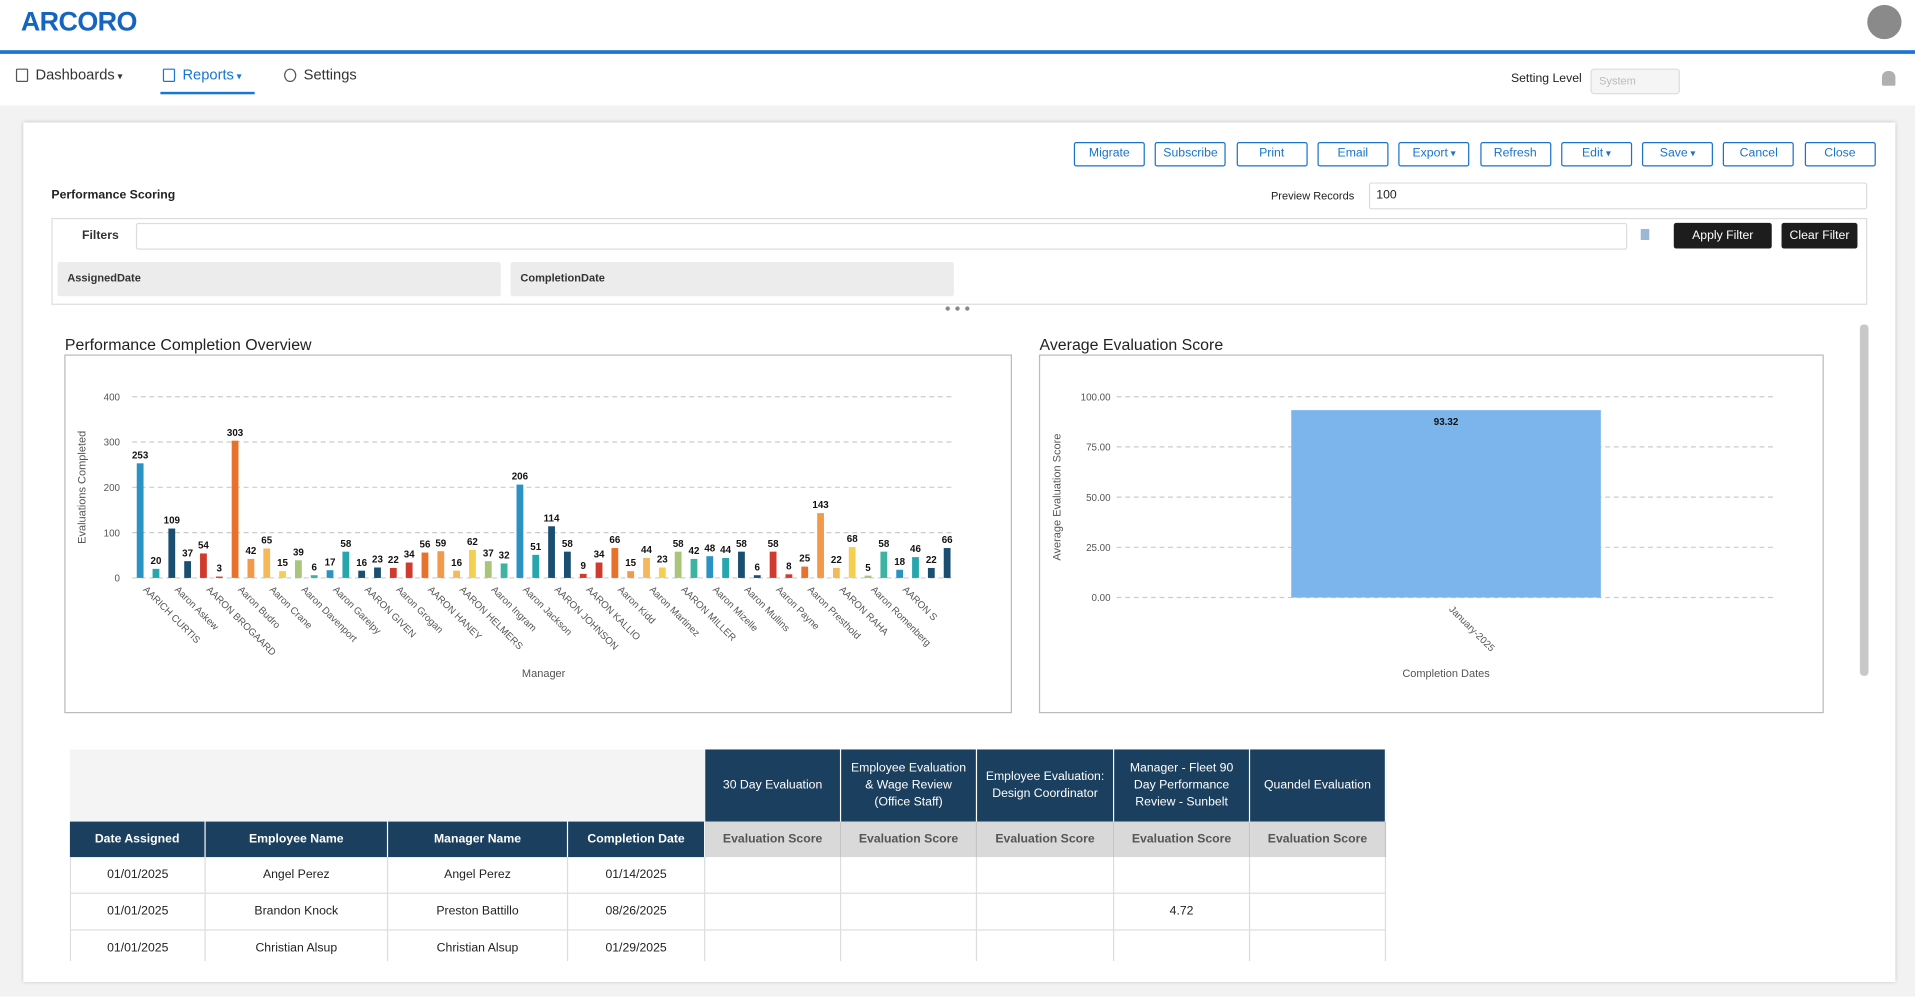 The width and height of the screenshot is (1915, 997). I want to click on filters-label: Filters, so click(100, 235).